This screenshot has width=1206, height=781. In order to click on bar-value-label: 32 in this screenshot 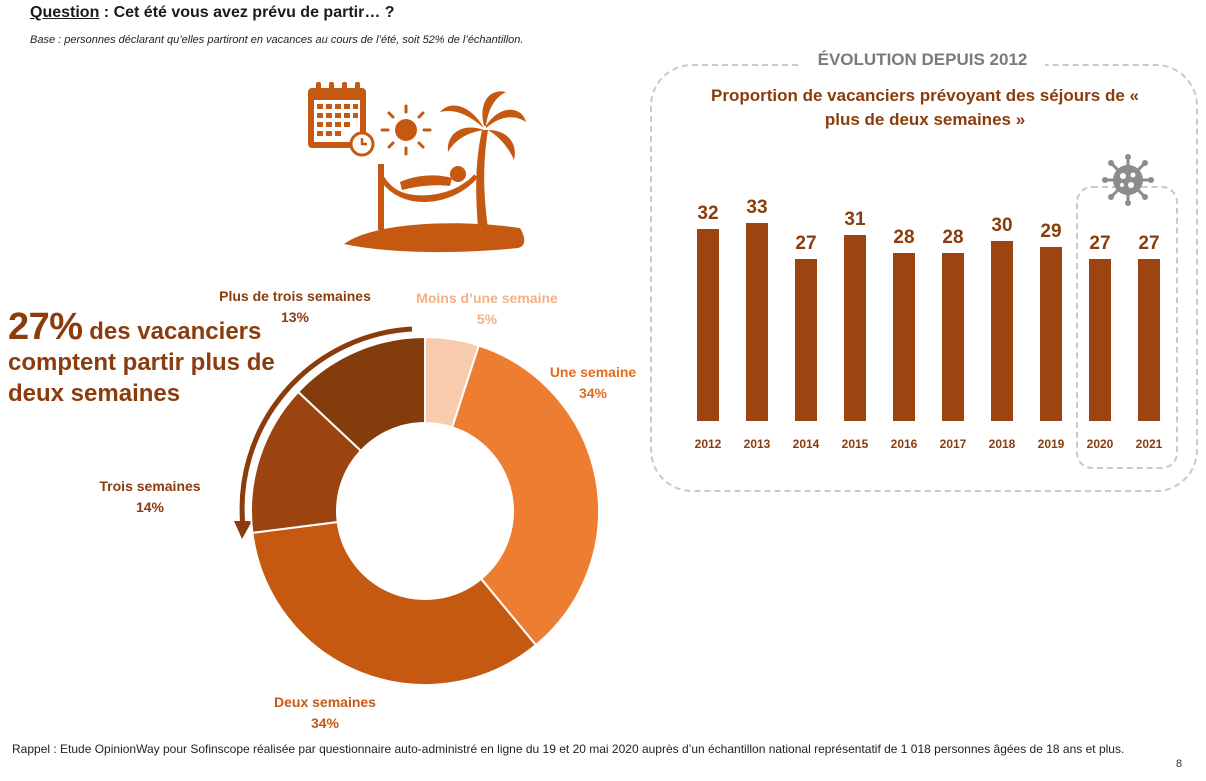, I will do `click(707, 213)`.